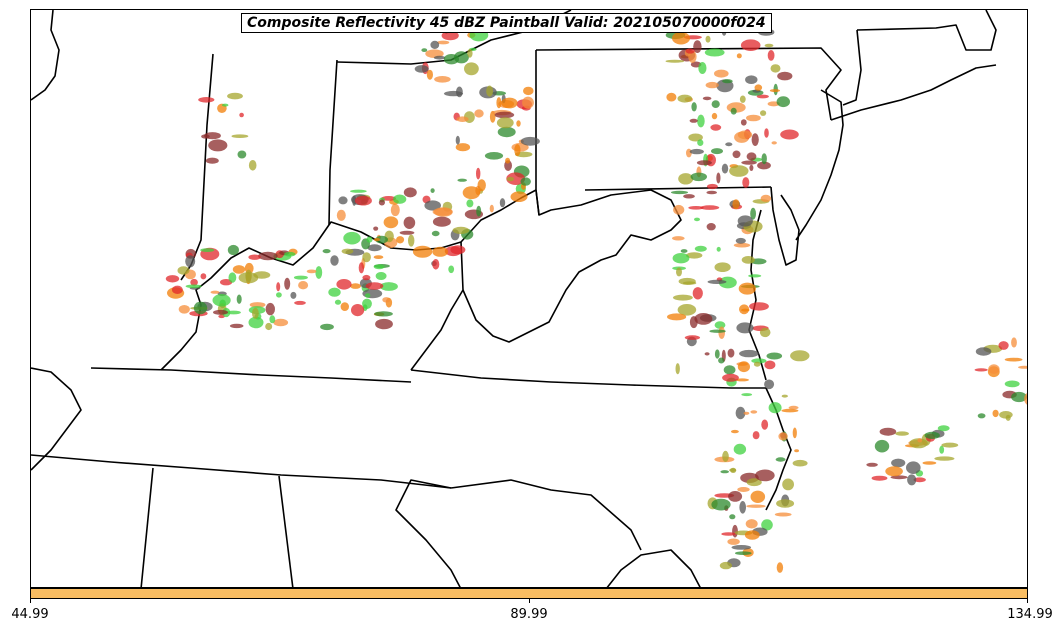 This screenshot has width=1062, height=633. What do you see at coordinates (572, 266) in the screenshot?
I see `west-virginia-border` at bounding box center [572, 266].